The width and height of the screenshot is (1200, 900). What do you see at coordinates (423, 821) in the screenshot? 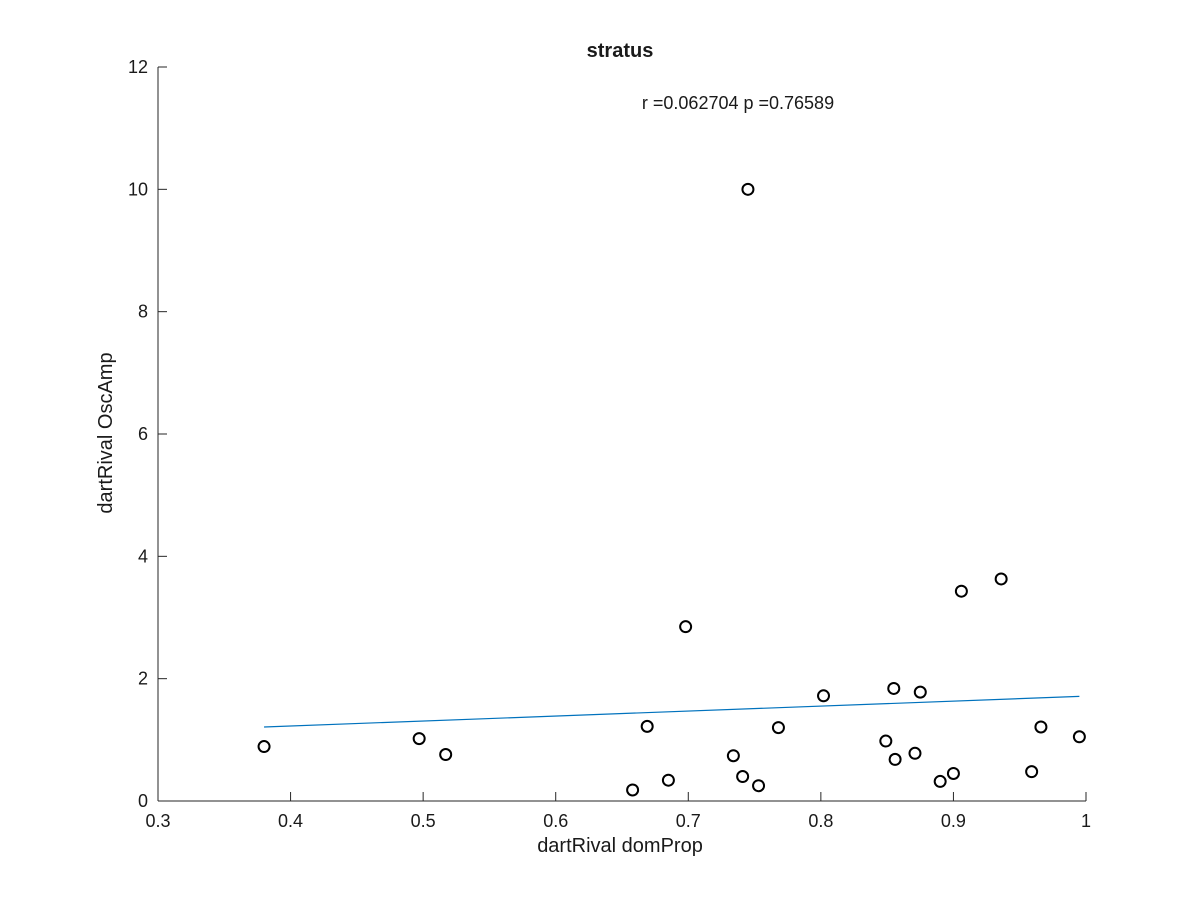
I see `x-tick-label: 0.5` at bounding box center [423, 821].